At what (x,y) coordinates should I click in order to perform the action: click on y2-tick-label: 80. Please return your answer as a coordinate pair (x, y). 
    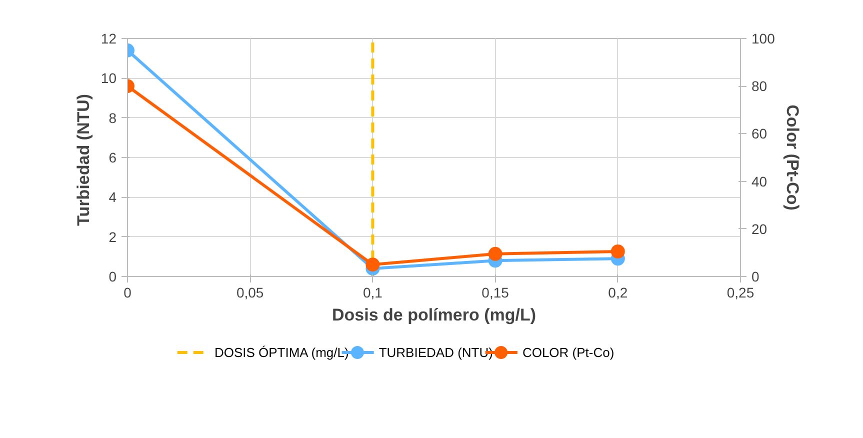
    Looking at the image, I should click on (760, 86).